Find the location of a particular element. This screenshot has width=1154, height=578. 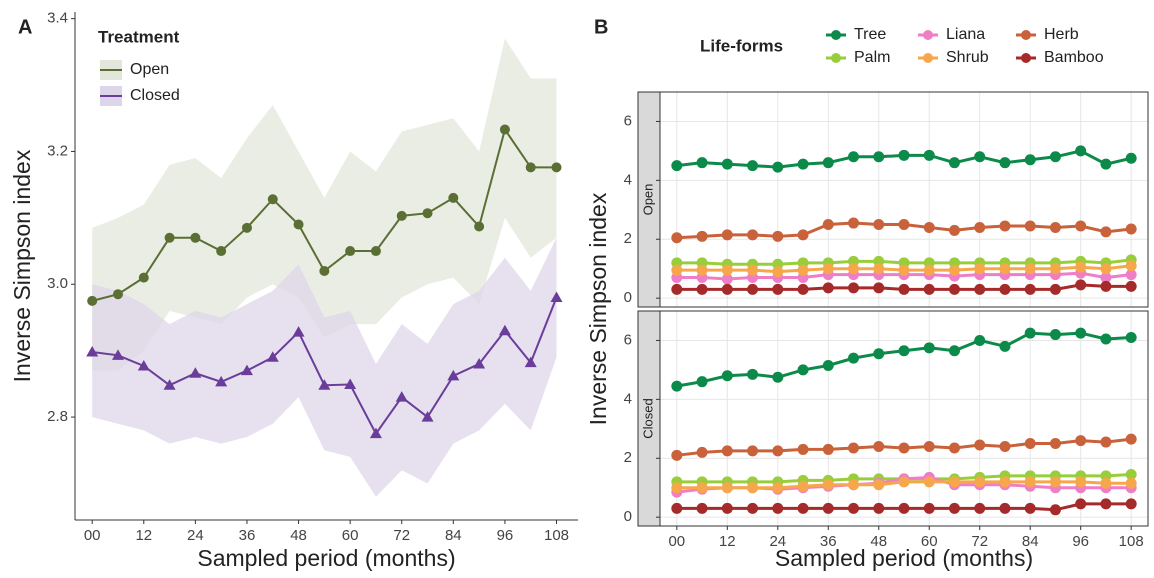

panel-label: B is located at coordinates (601, 27).